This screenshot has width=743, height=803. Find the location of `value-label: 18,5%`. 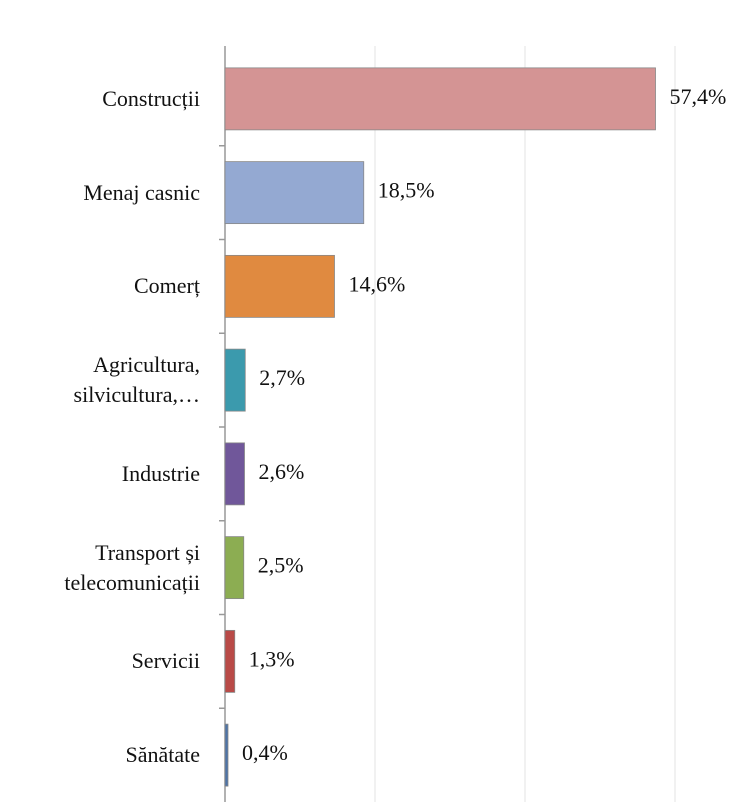

value-label: 18,5% is located at coordinates (406, 190).